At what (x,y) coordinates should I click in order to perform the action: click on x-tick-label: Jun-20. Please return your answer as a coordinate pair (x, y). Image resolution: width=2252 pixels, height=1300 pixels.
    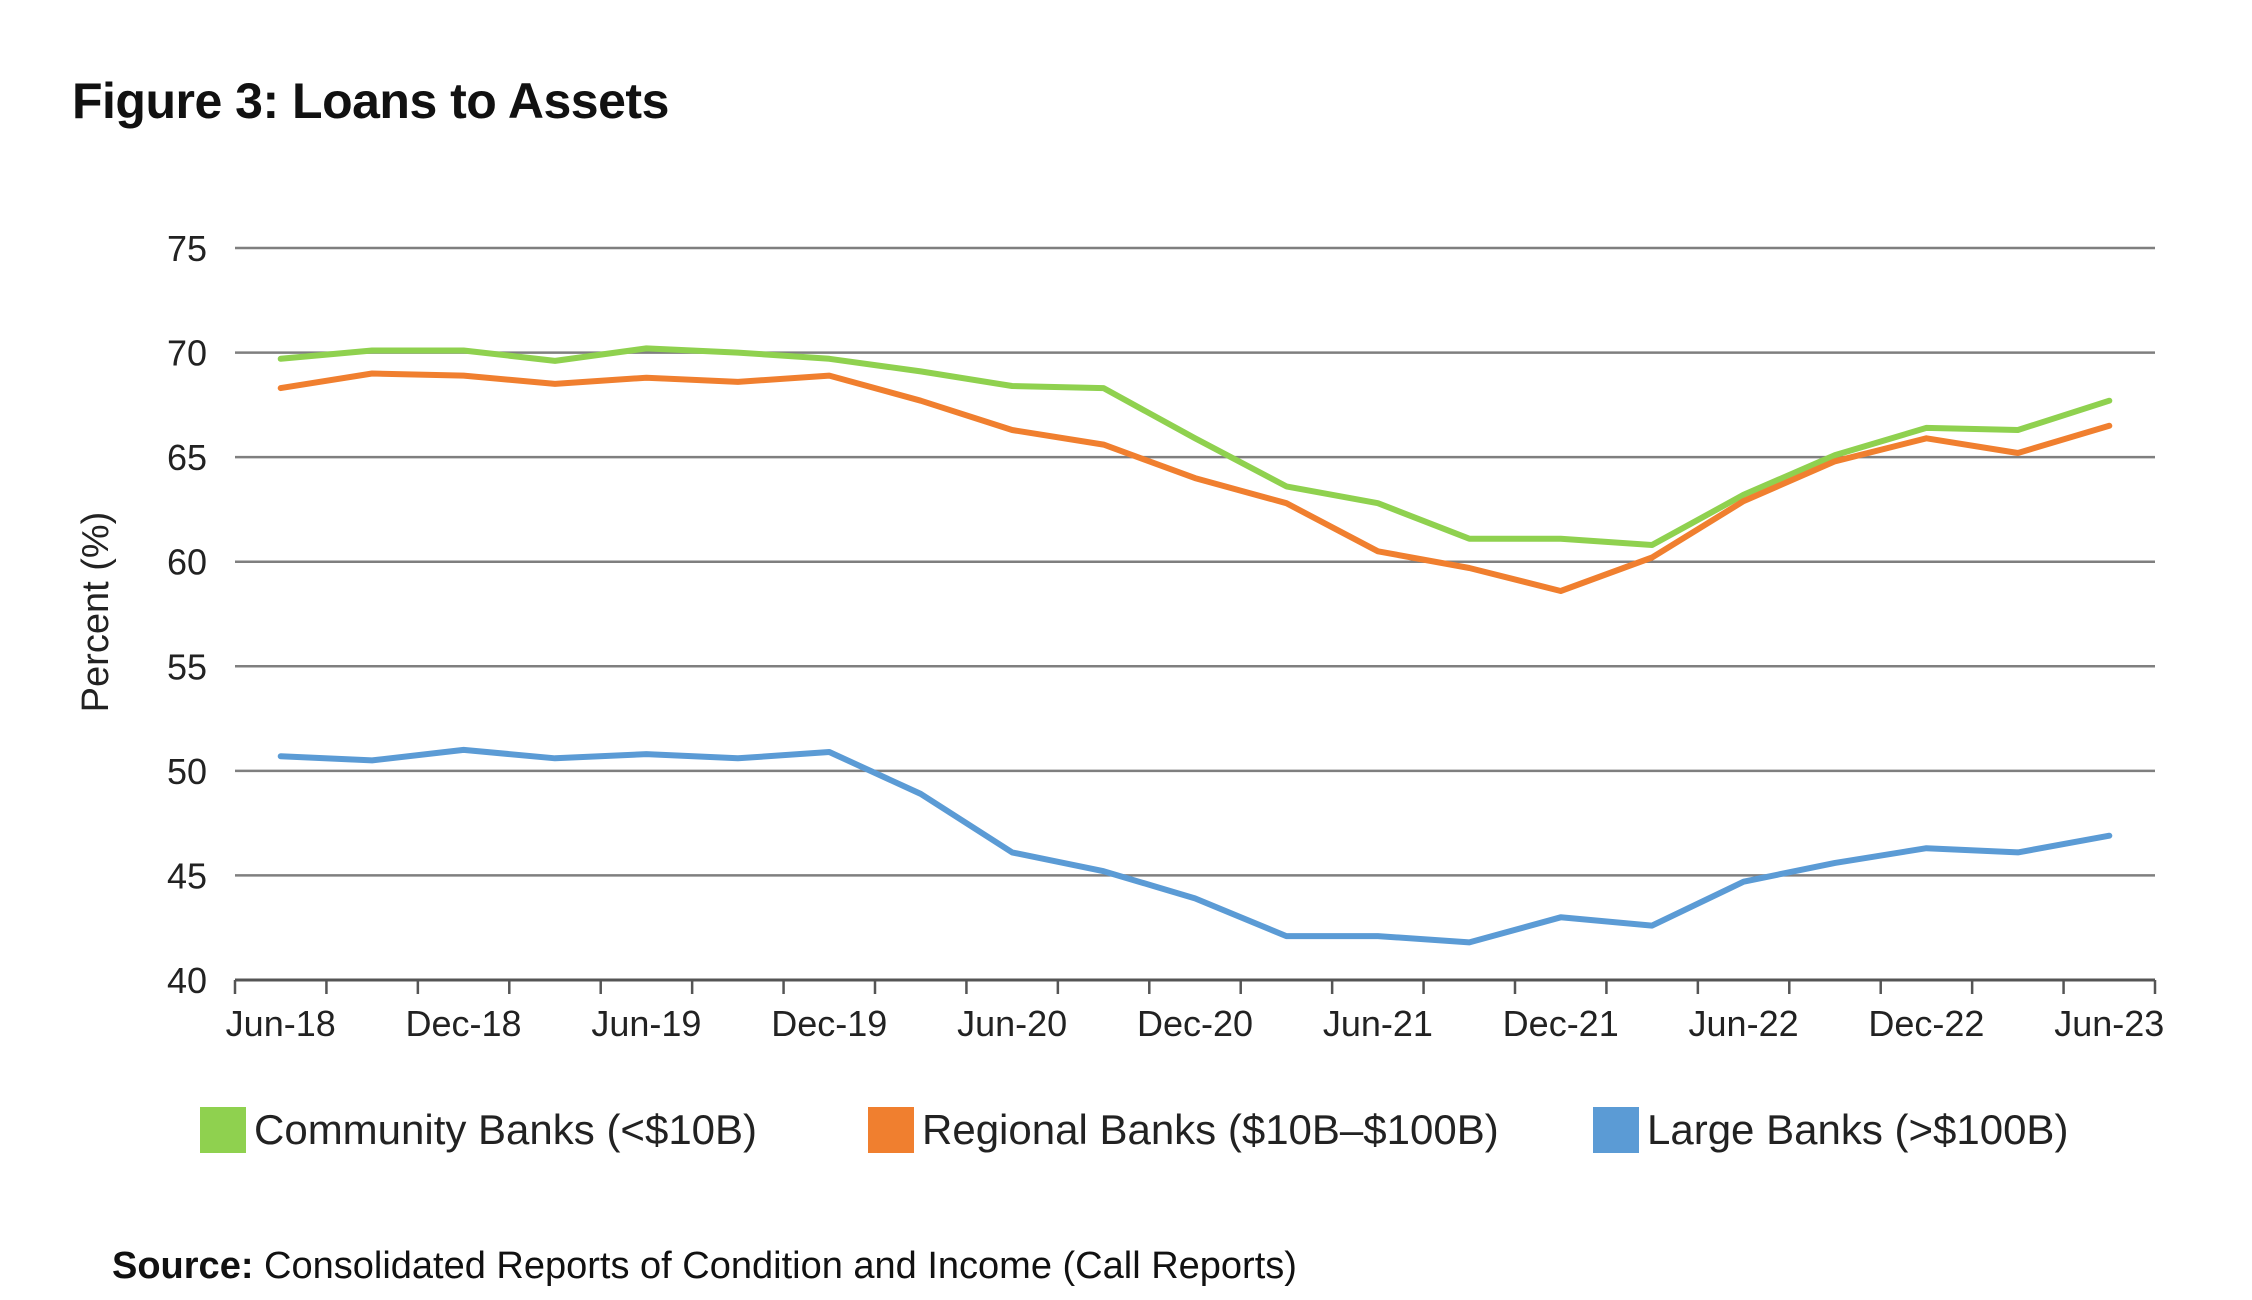
    Looking at the image, I should click on (1012, 1023).